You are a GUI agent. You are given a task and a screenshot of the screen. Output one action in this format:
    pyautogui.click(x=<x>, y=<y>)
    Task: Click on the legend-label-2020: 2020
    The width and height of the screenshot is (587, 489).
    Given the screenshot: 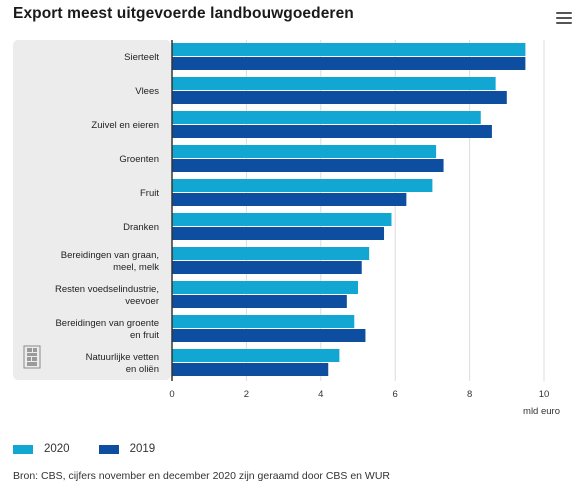 What is the action you would take?
    pyautogui.click(x=57, y=449)
    